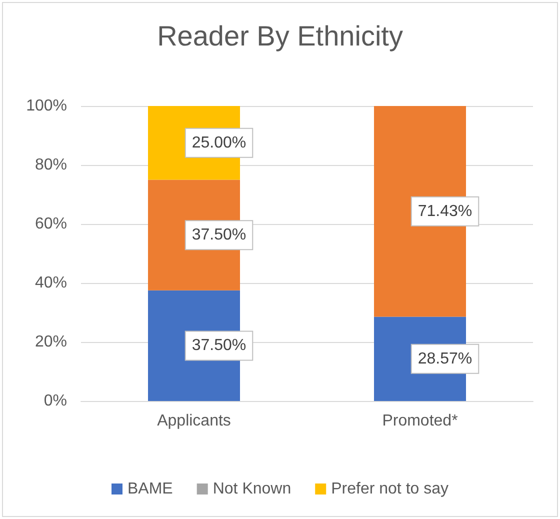 Image resolution: width=560 pixels, height=519 pixels. What do you see at coordinates (194, 421) in the screenshot?
I see `x-tick-label: Applicants` at bounding box center [194, 421].